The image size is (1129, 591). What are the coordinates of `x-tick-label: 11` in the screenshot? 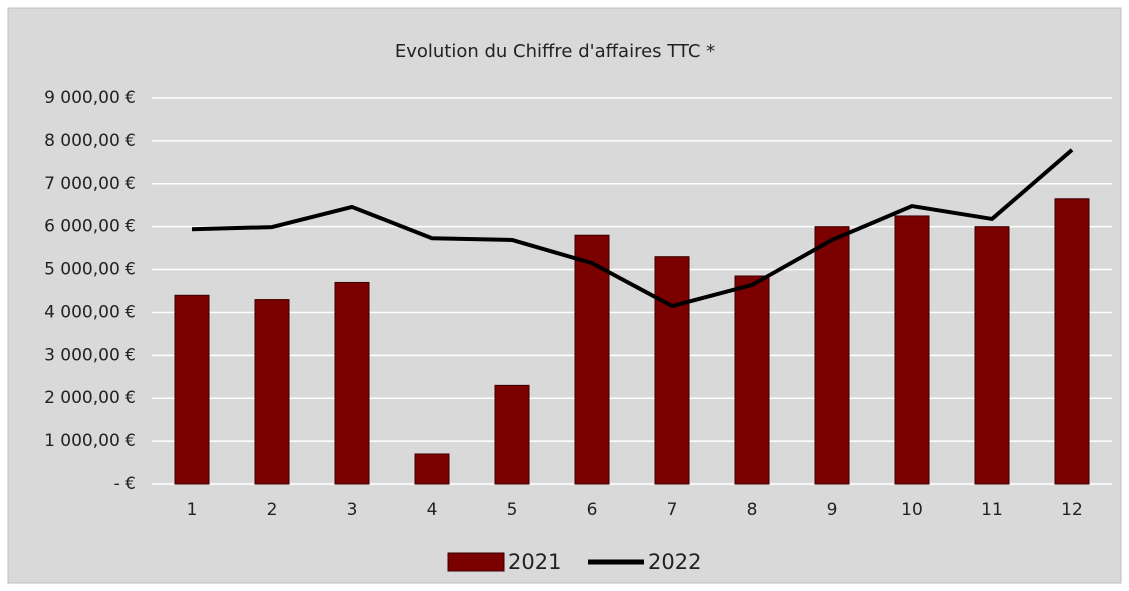 It's located at (992, 510).